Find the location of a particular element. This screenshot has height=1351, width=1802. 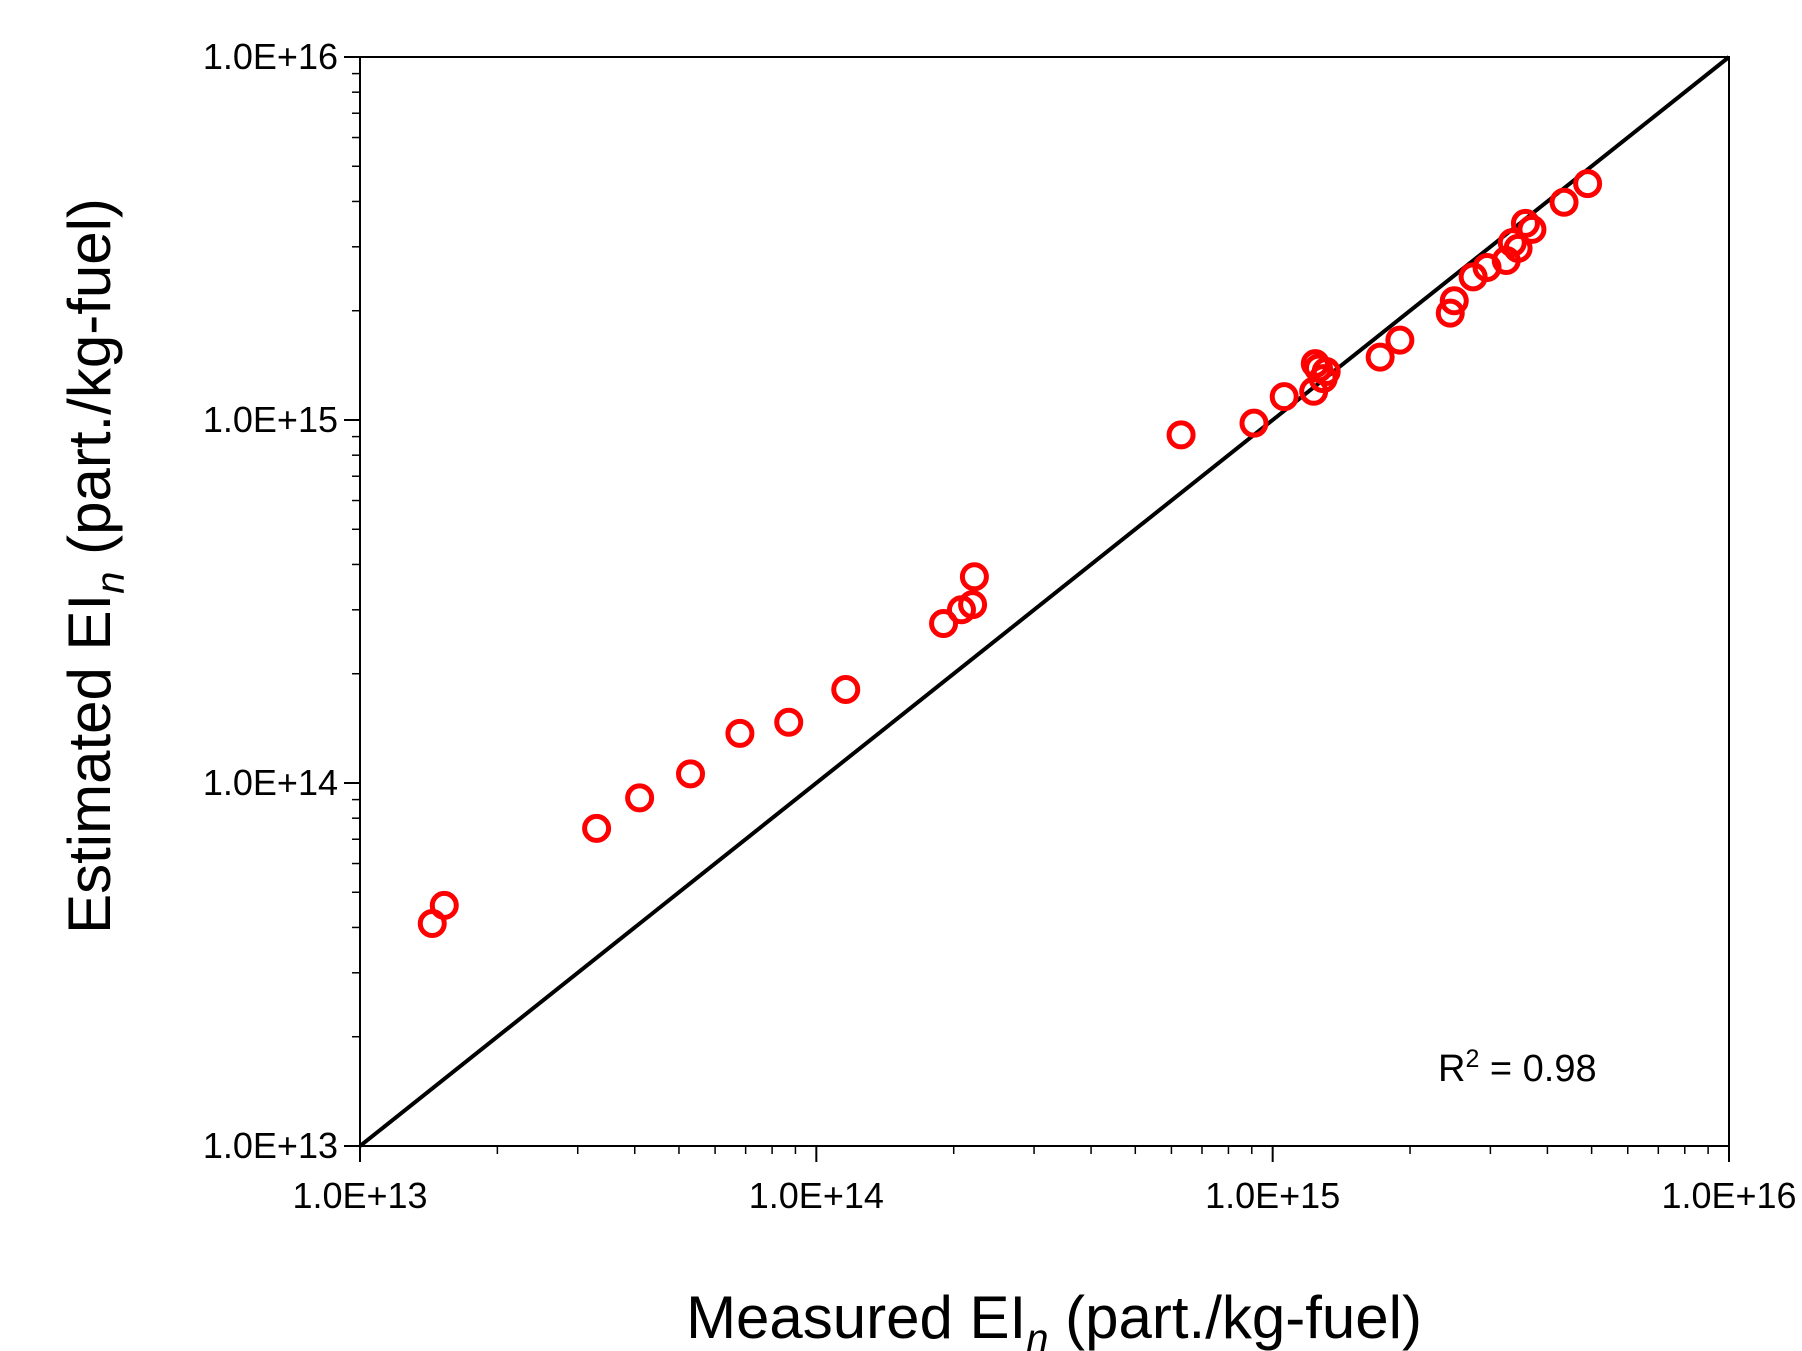

x-axis-title-subscript: n is located at coordinates (1037, 1334).